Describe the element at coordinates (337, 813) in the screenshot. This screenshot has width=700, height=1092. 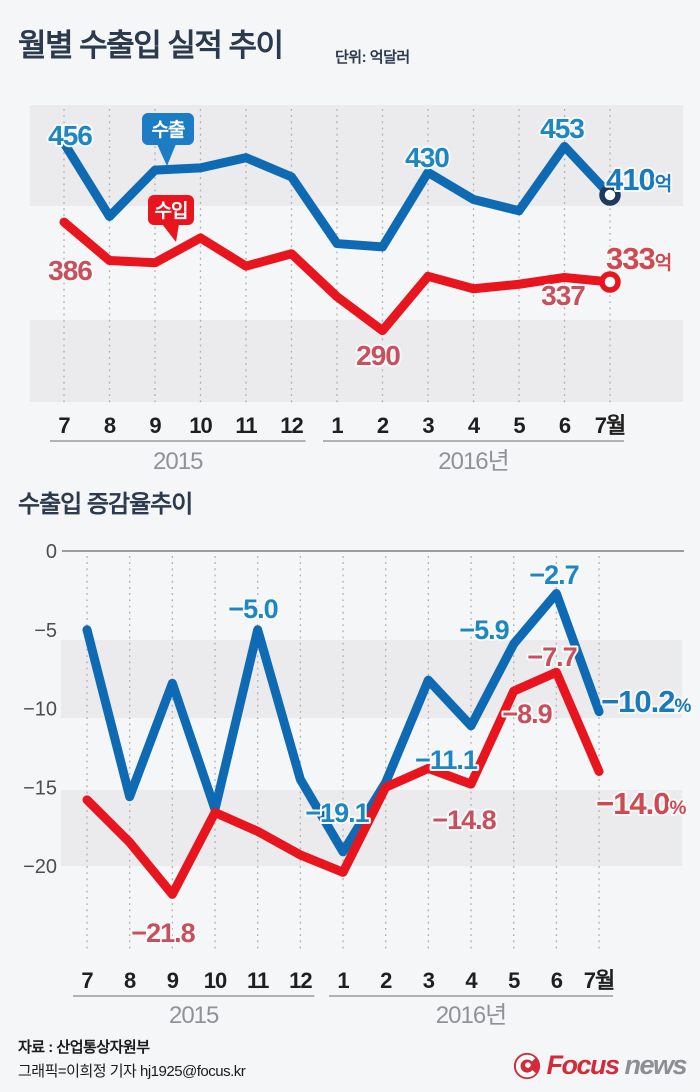
I see `value-label: −19.1` at that location.